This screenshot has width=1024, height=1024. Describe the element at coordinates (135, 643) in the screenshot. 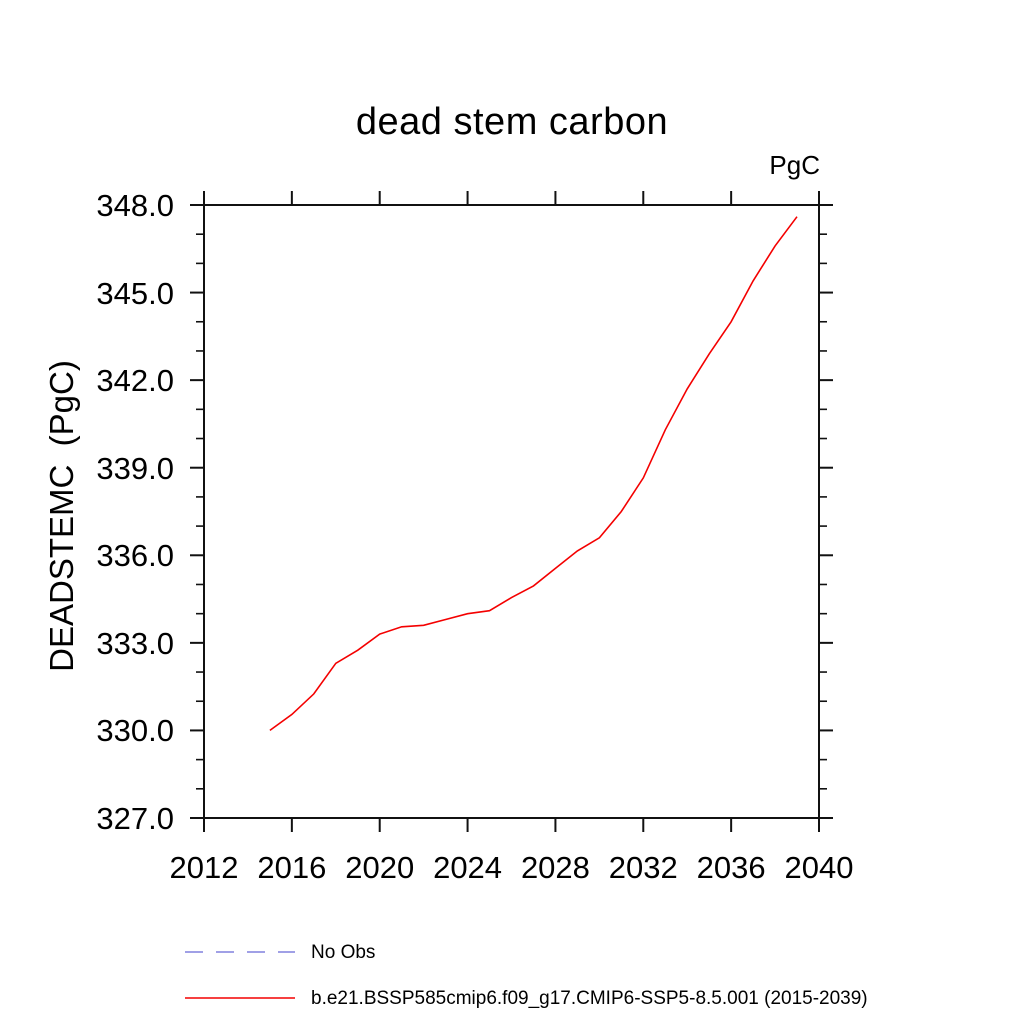

I see `y-tick-label: 333.0` at that location.